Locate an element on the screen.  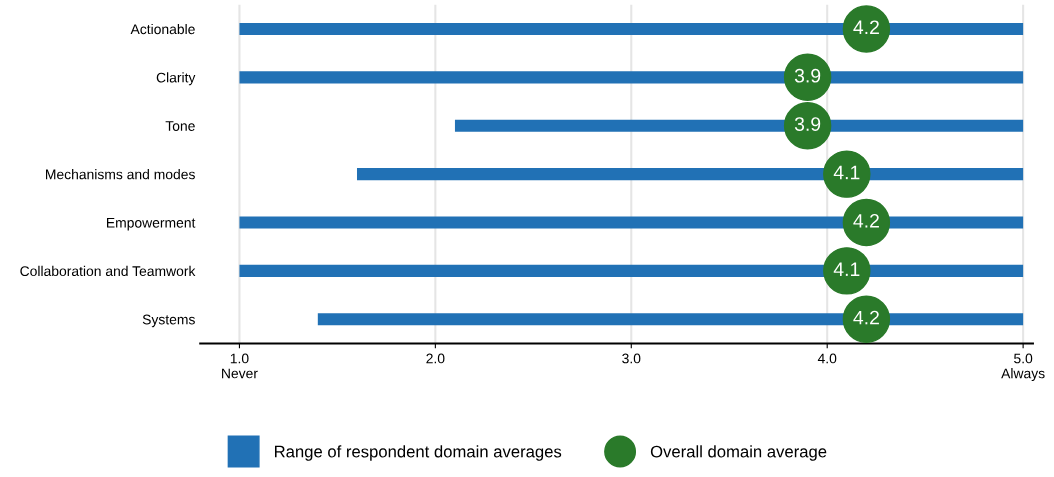
y-tick-label: Mechanisms and modes is located at coordinates (120, 174).